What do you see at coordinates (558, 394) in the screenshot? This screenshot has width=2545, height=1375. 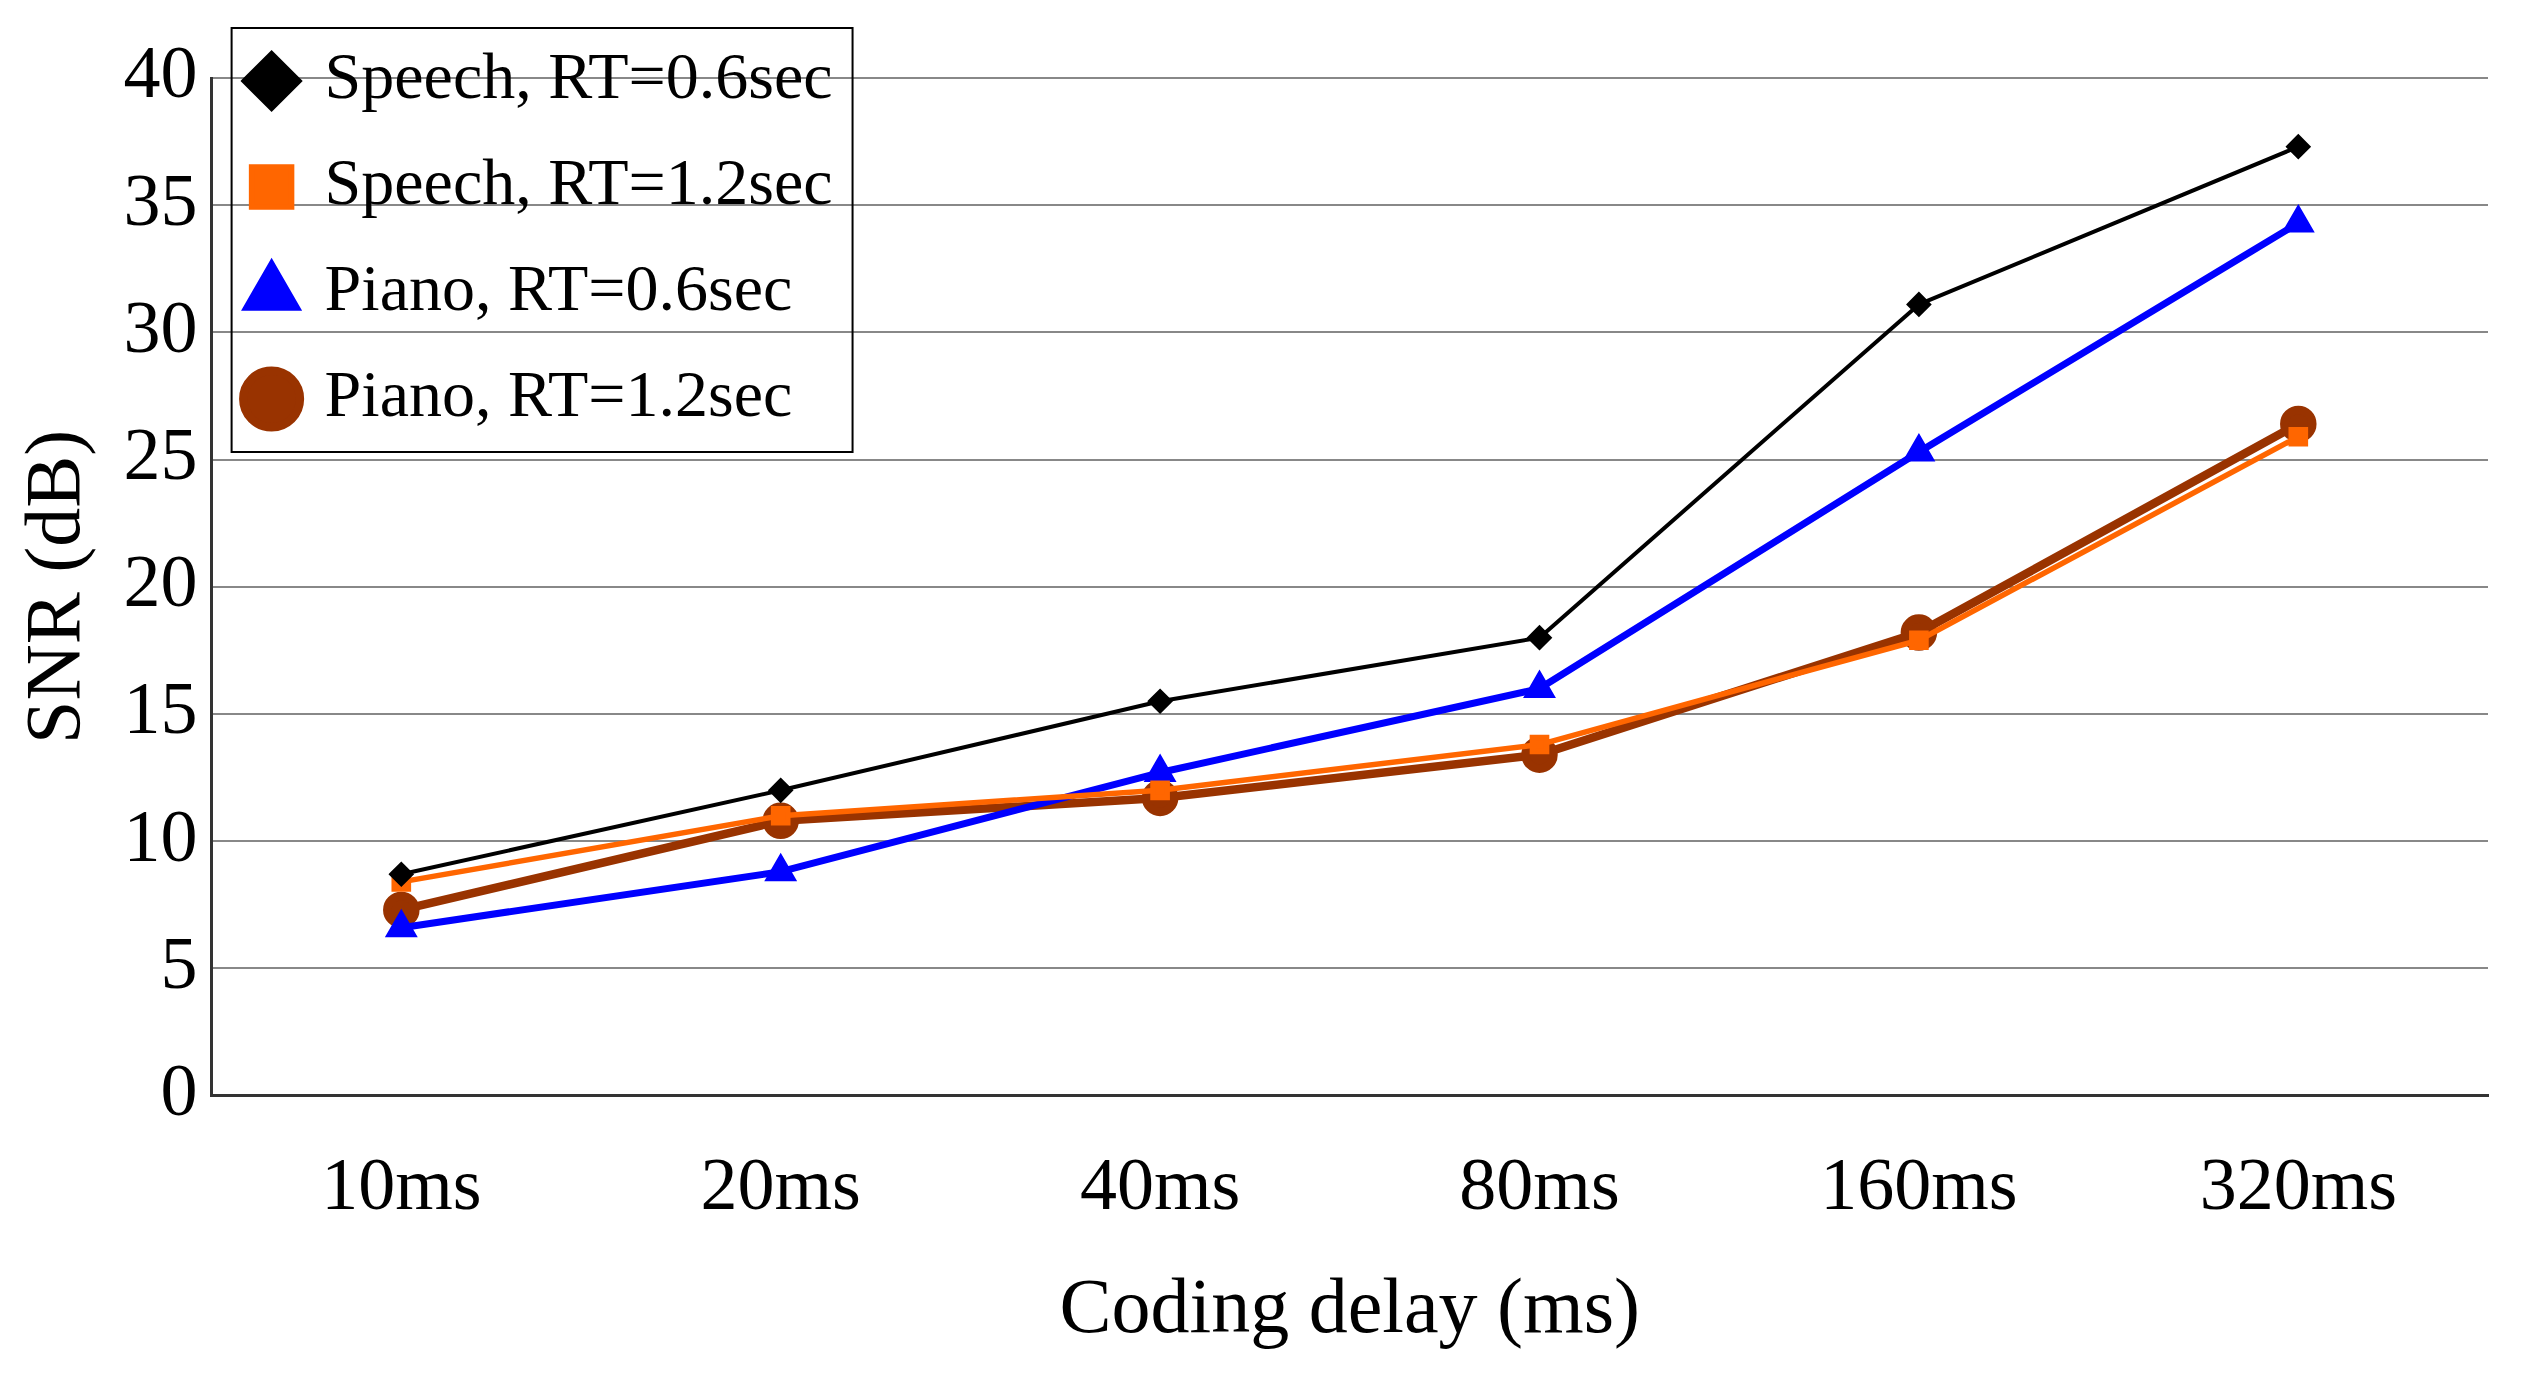 I see `legend-label: Piano, RT=1.2sec` at bounding box center [558, 394].